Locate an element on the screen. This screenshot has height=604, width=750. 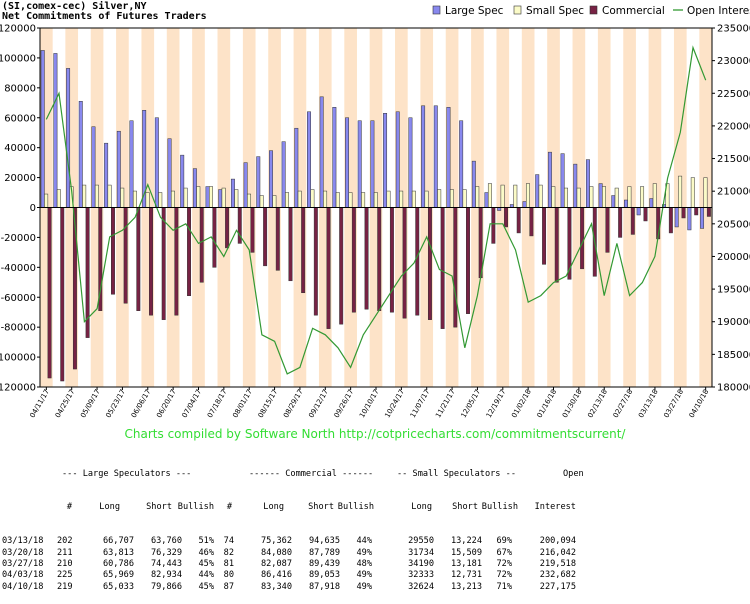
left-tick-label: -100000 is located at coordinates (18, 358).